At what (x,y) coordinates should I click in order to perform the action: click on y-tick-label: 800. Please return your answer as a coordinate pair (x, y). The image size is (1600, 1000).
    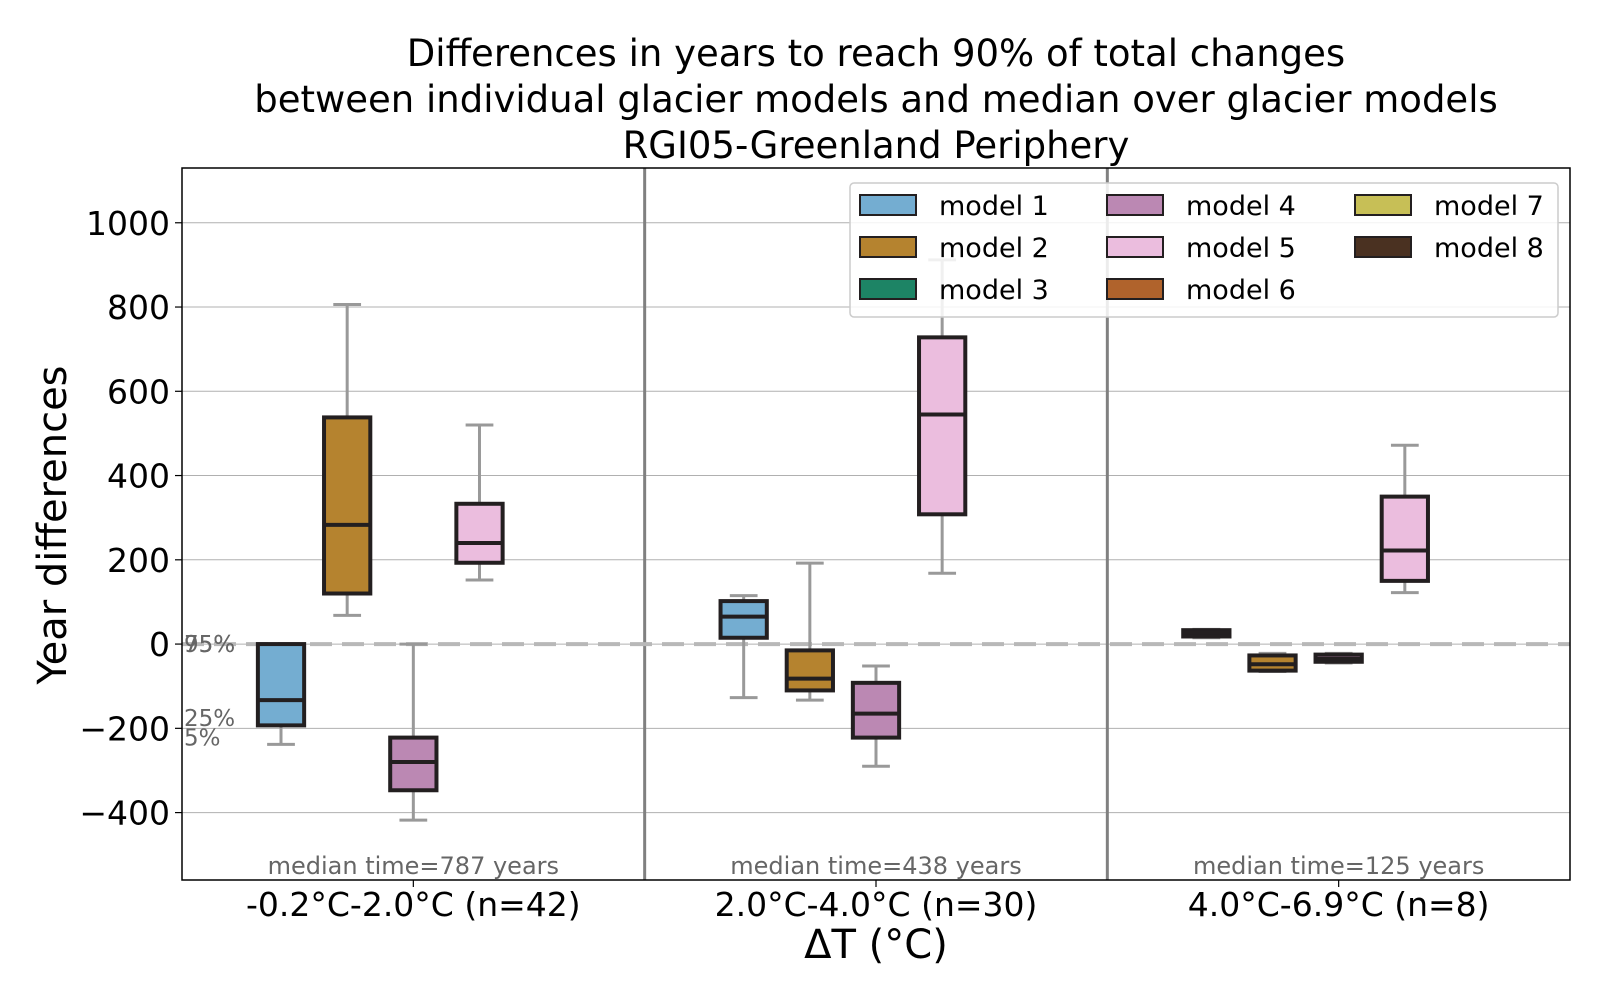
    Looking at the image, I should click on (138, 307).